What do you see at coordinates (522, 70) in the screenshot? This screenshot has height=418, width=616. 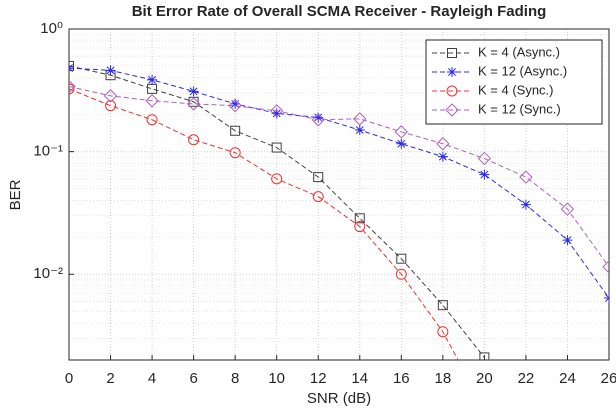 I see `legend-label: K = 12 (Async.)` at bounding box center [522, 70].